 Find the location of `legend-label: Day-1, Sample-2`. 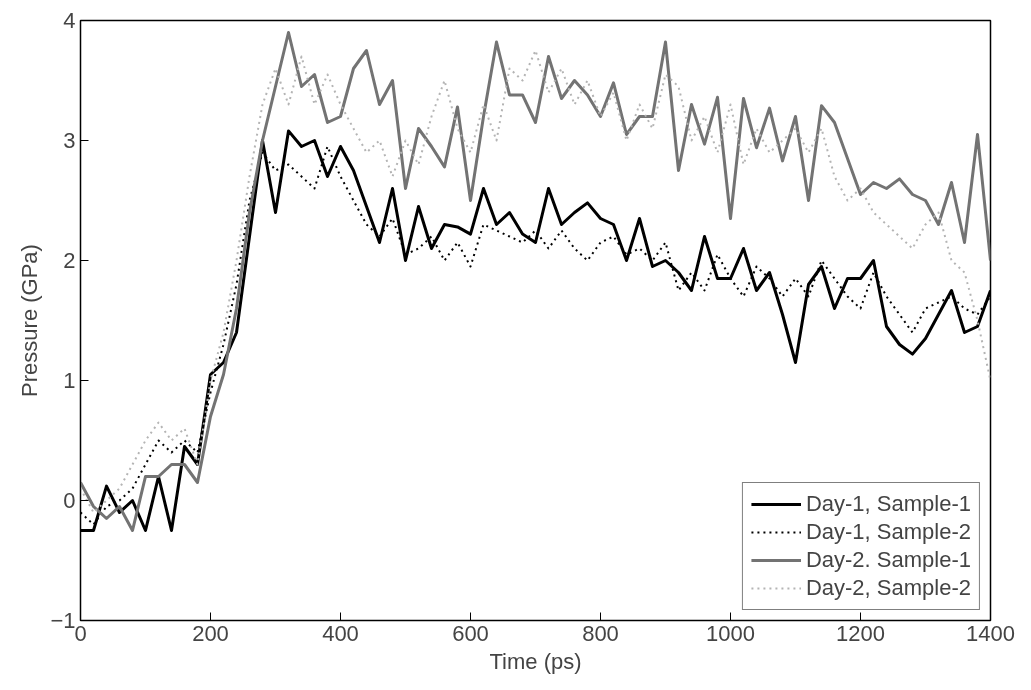

legend-label: Day-1, Sample-2 is located at coordinates (888, 532).